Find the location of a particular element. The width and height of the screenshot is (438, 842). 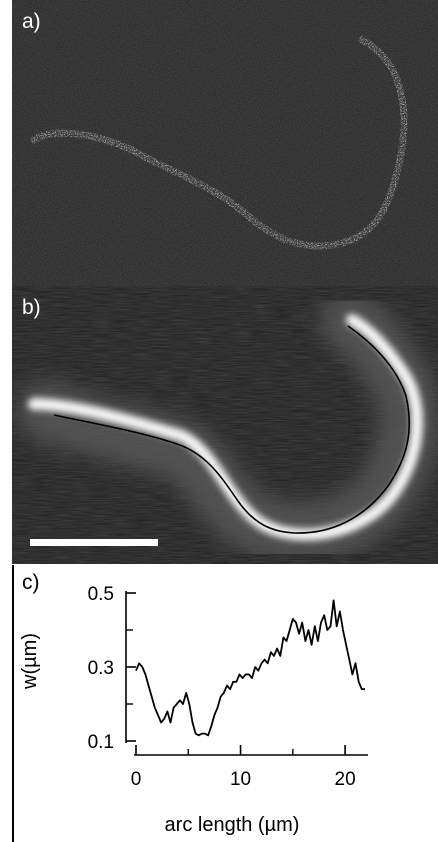

x-tick-label: 0 is located at coordinates (136, 779).